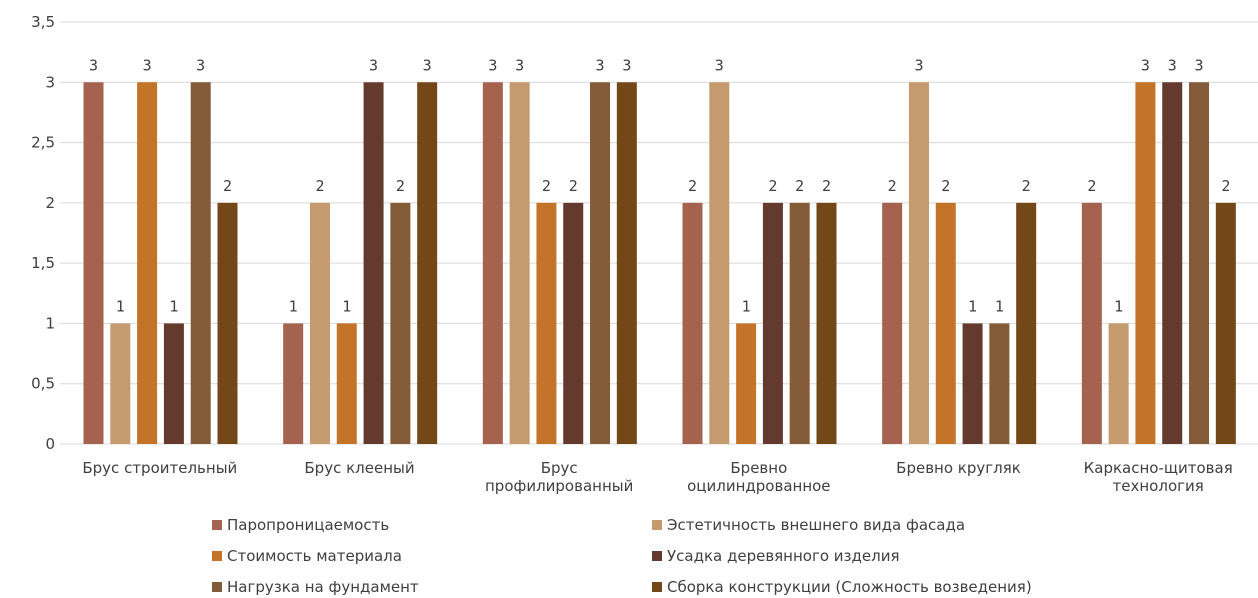  Describe the element at coordinates (359, 468) in the screenshot. I see `x-tick-label: Брус клееный` at that location.